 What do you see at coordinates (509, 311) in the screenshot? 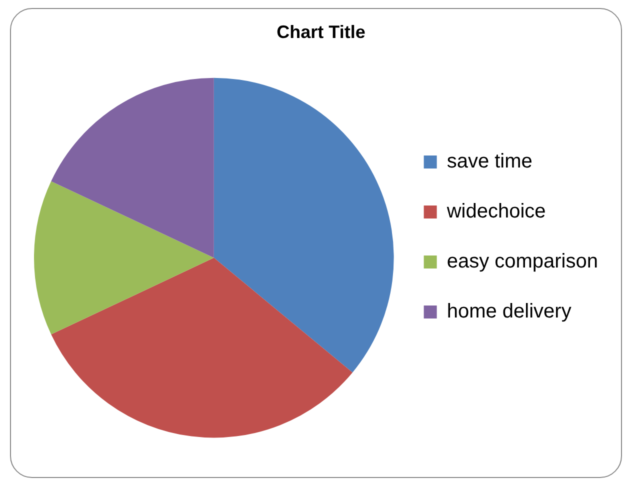
I see `legend-label: home delivery` at bounding box center [509, 311].